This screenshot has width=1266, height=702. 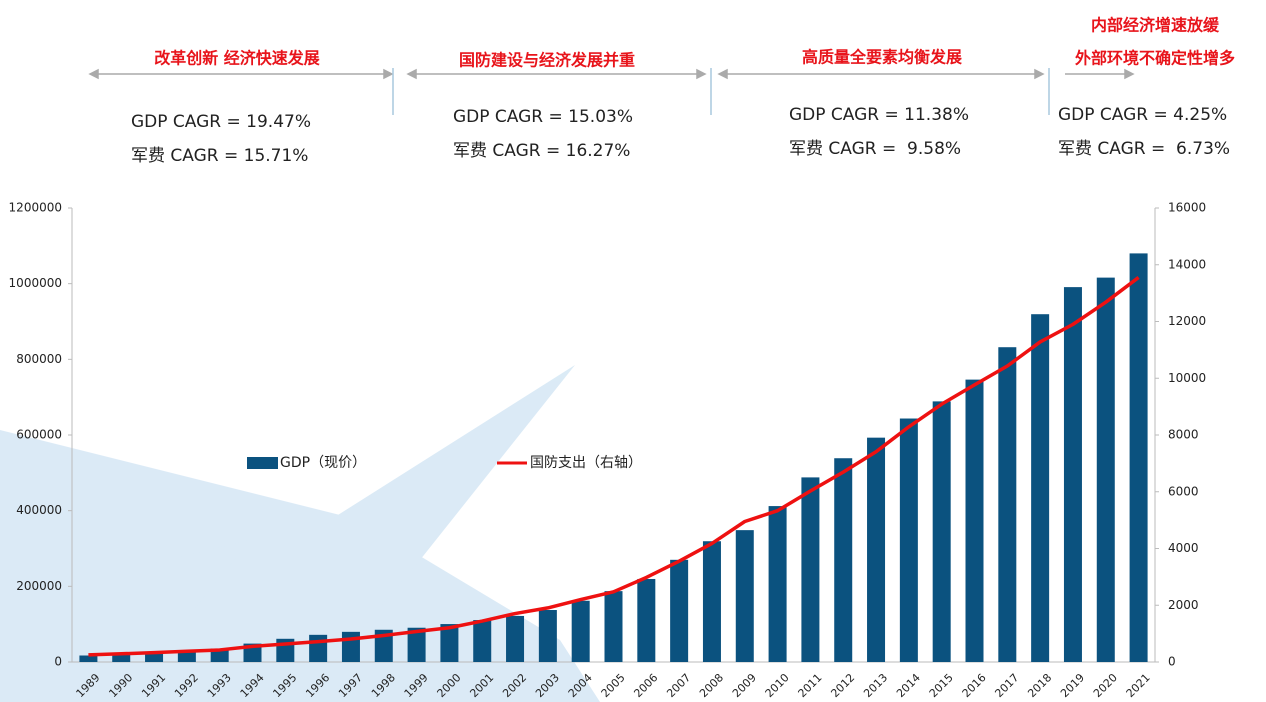 I want to click on gdp-cagr: GDP CAGR = 11.38%, so click(x=879, y=115).